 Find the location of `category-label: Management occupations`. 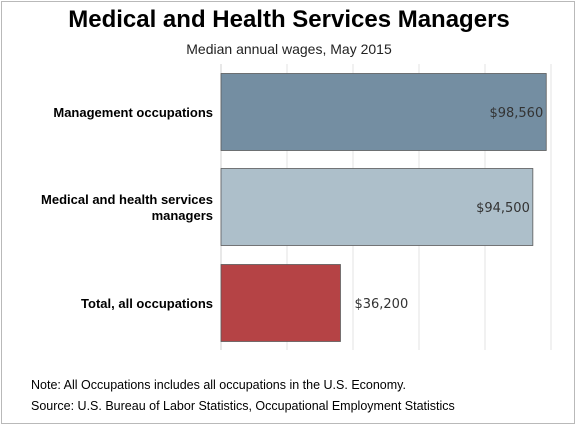

category-label: Management occupations is located at coordinates (133, 112).